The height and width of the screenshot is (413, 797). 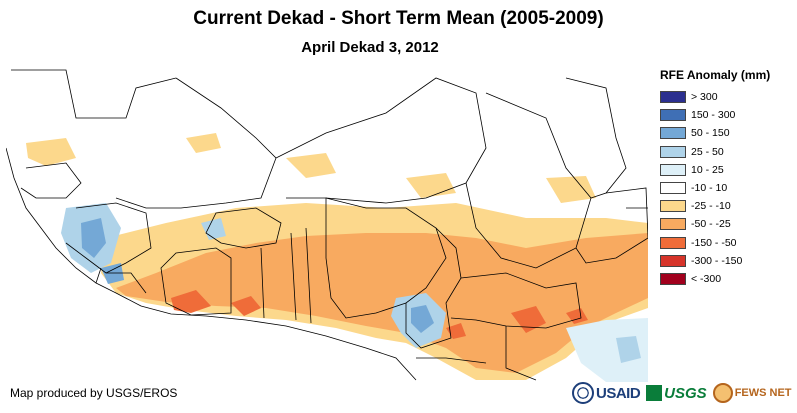 What do you see at coordinates (685, 393) in the screenshot?
I see `usgs-logo-text: USGS` at bounding box center [685, 393].